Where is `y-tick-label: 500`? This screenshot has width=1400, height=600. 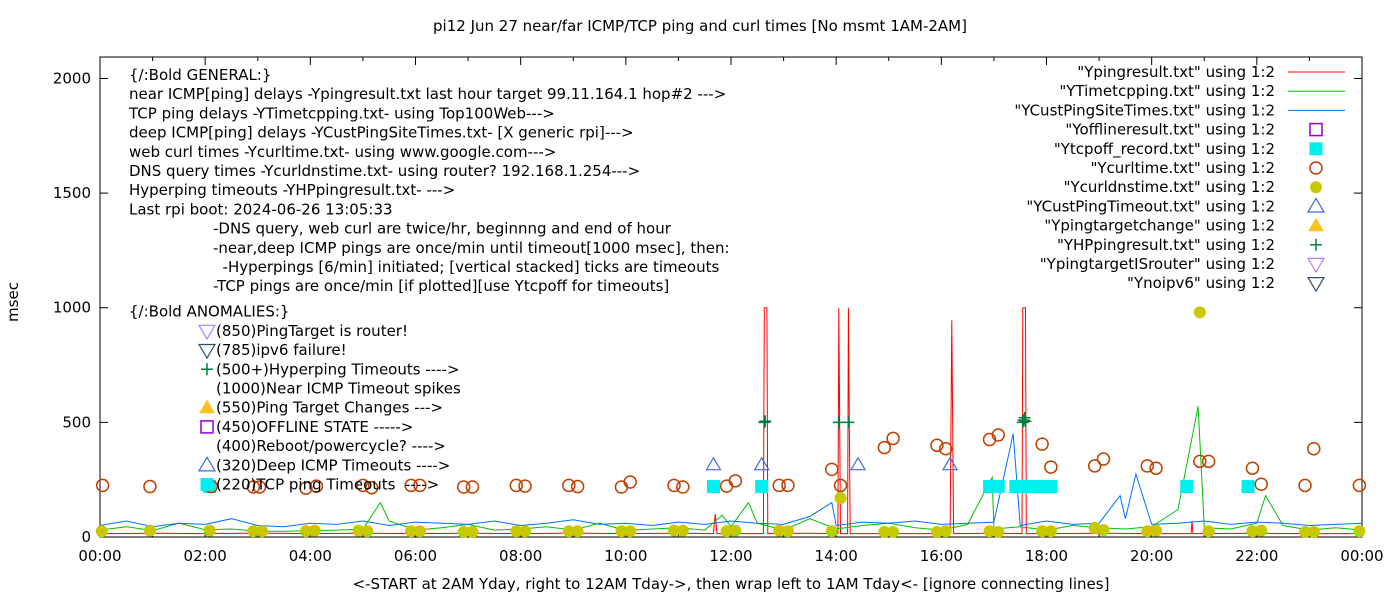 y-tick-label: 500 is located at coordinates (76, 422).